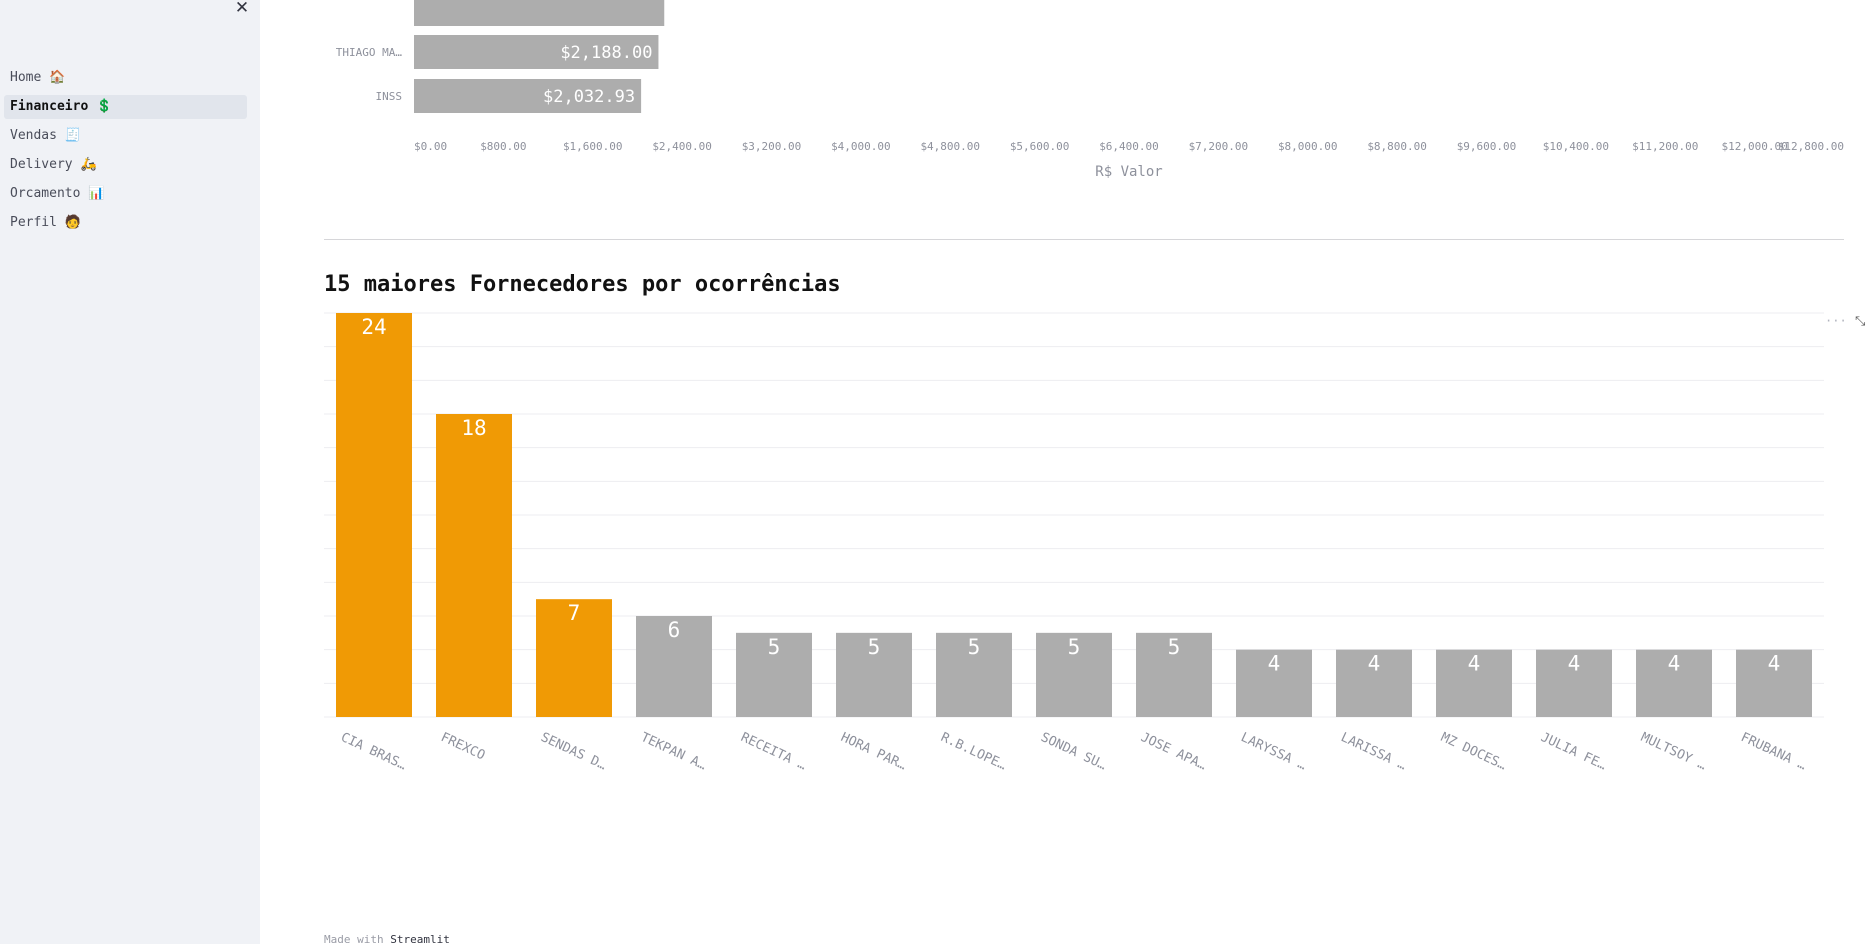 This screenshot has width=1868, height=946. What do you see at coordinates (242, 9) in the screenshot?
I see `close-icon: ✕` at bounding box center [242, 9].